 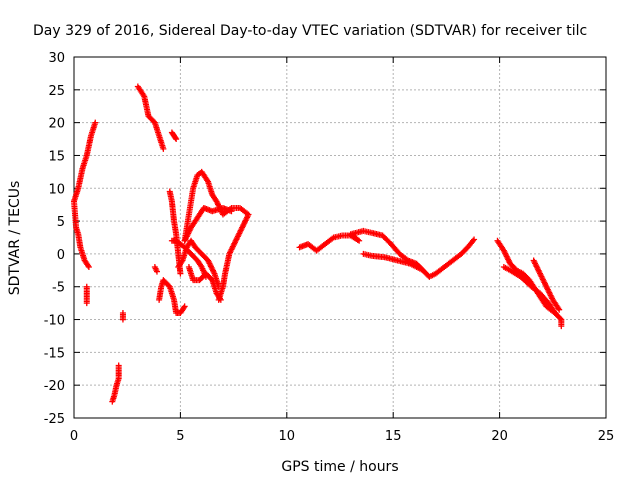 I want to click on y-tick-label: 10, so click(x=56, y=189).